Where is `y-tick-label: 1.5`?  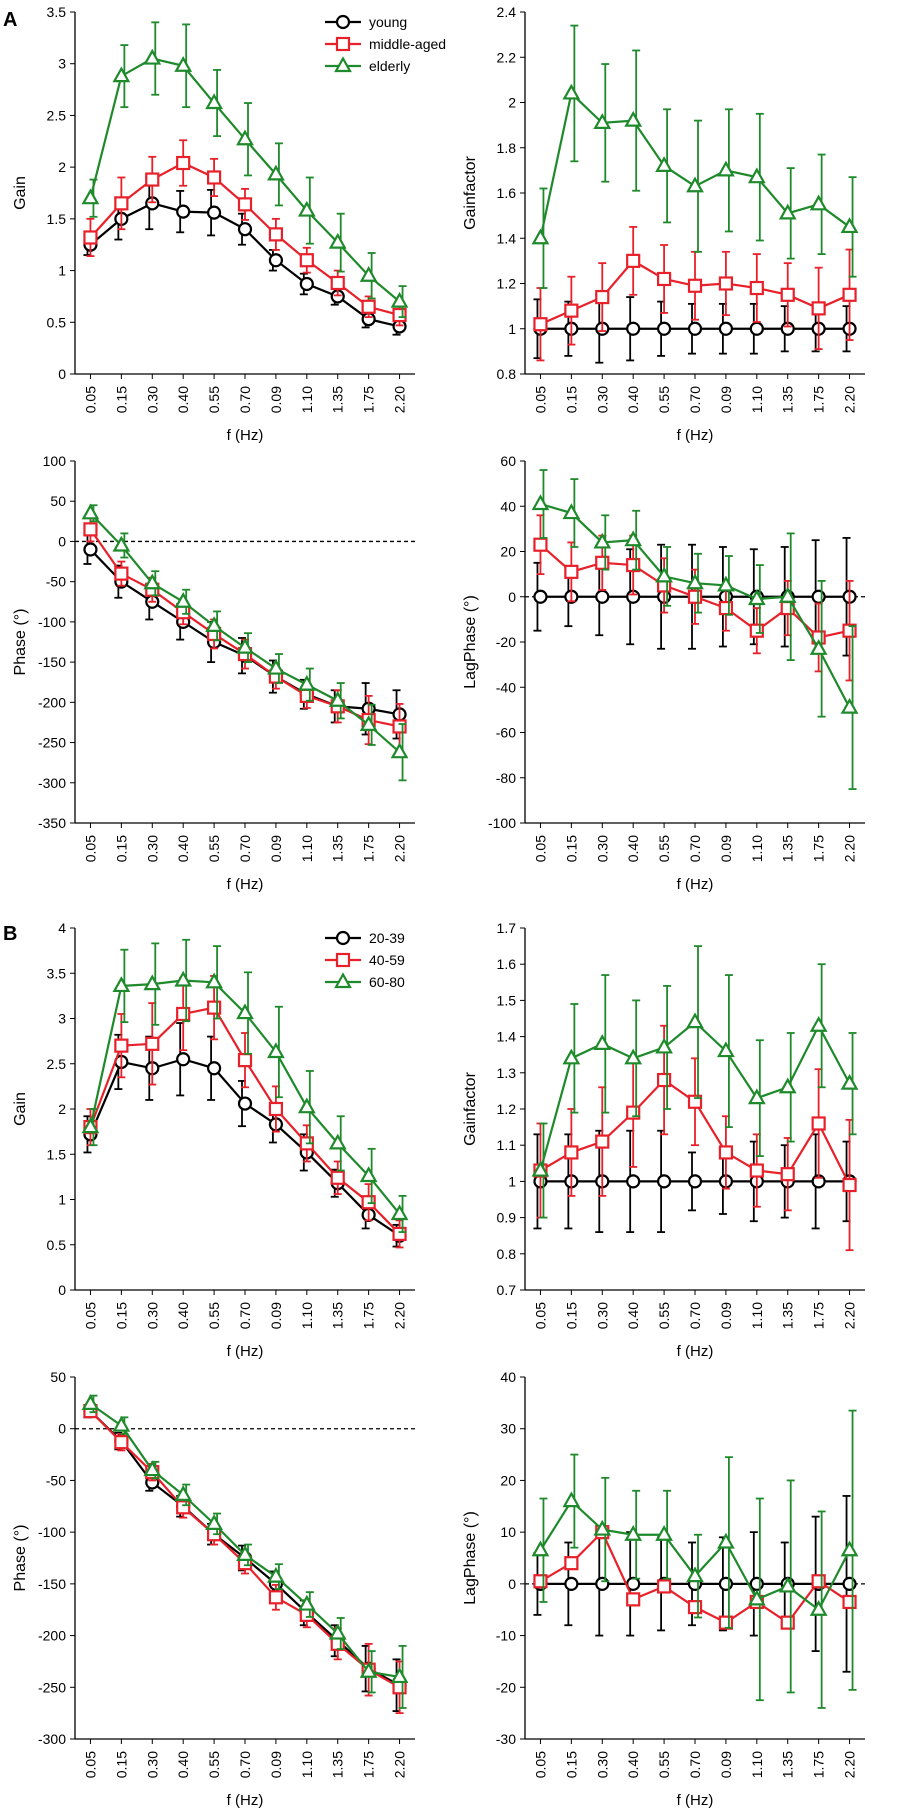
y-tick-label: 1.5 is located at coordinates (507, 1000).